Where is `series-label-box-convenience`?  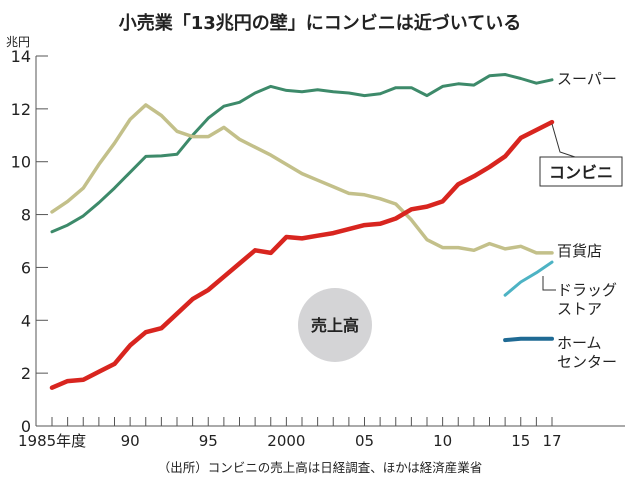
series-label-box-convenience is located at coordinates (581, 171).